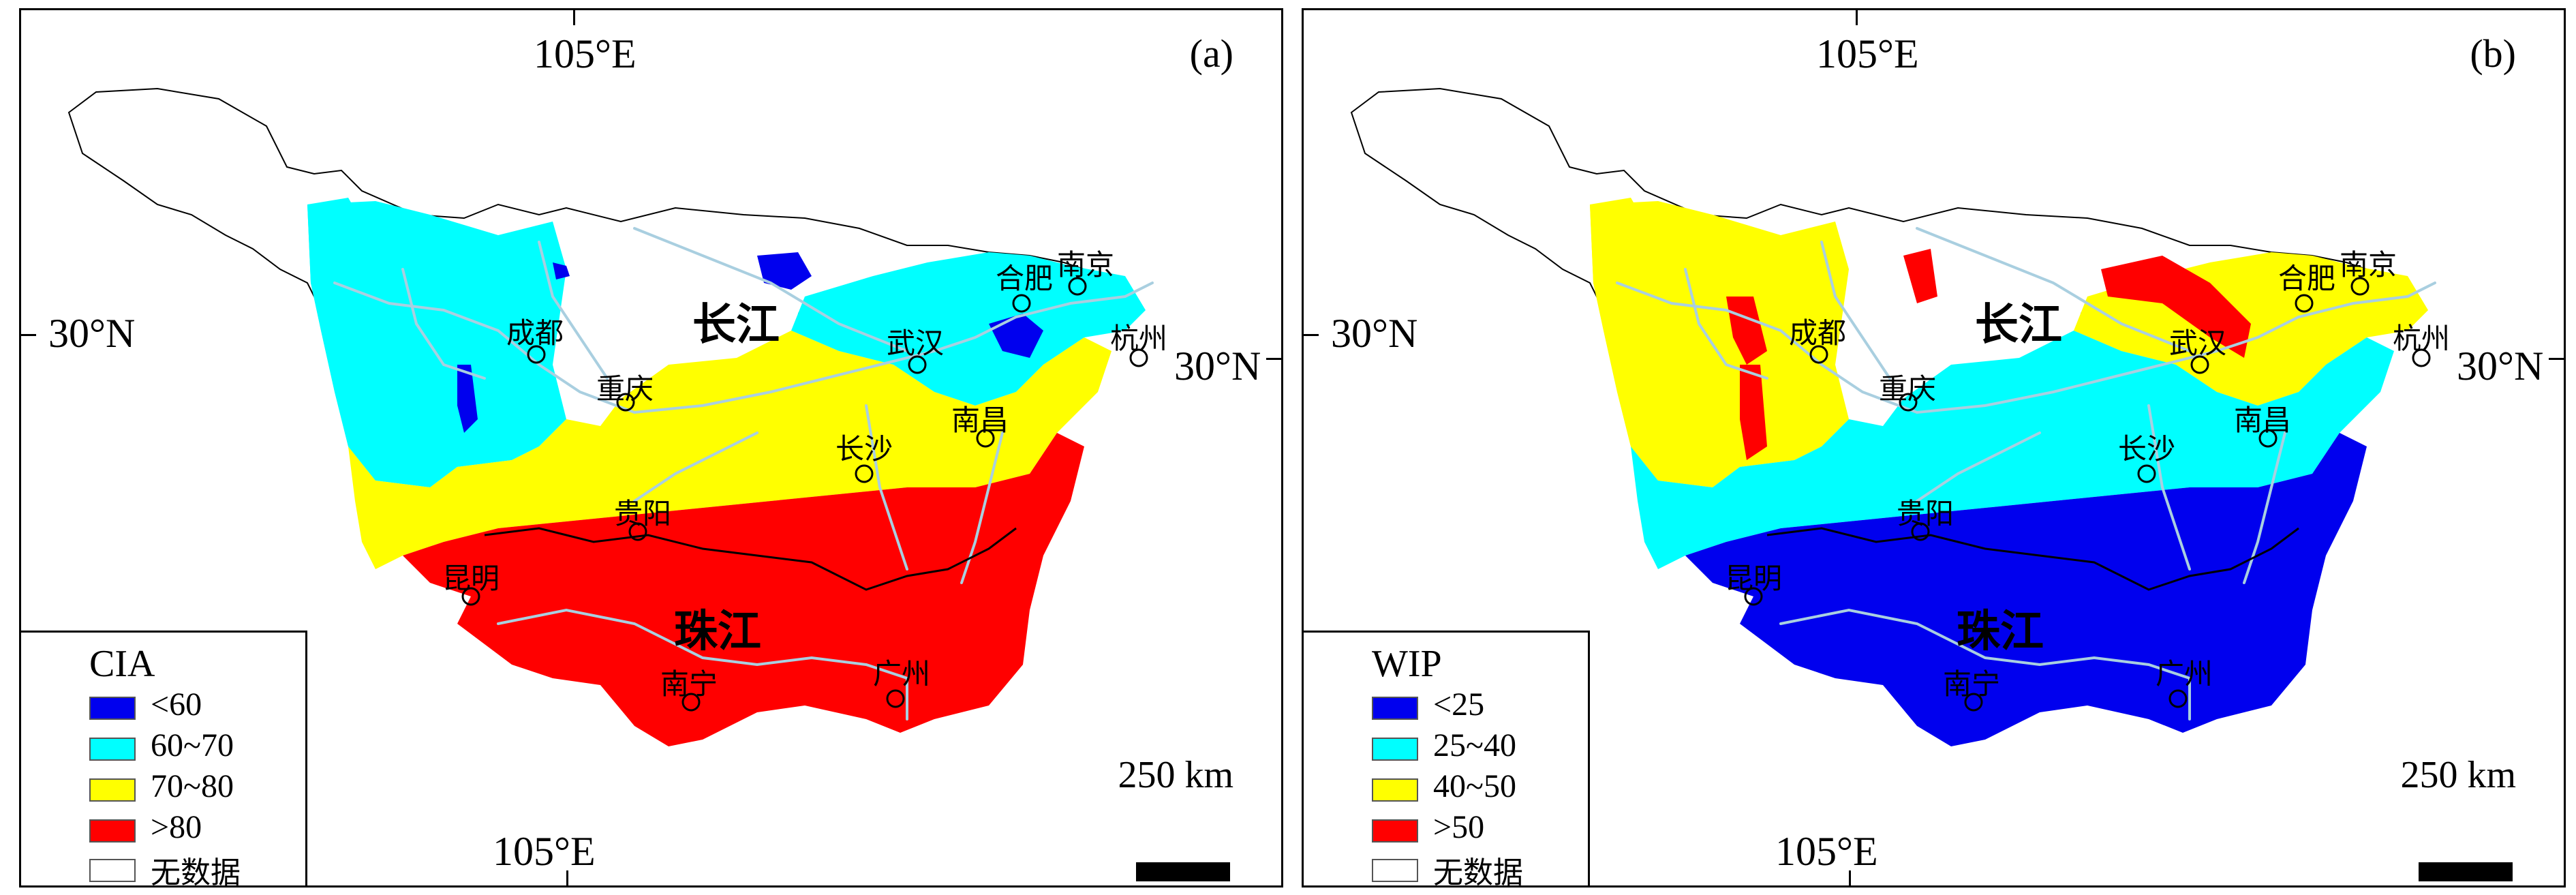 The width and height of the screenshot is (2576, 895). What do you see at coordinates (1754, 578) in the screenshot?
I see `city-label-kunming: 昆明` at bounding box center [1754, 578].